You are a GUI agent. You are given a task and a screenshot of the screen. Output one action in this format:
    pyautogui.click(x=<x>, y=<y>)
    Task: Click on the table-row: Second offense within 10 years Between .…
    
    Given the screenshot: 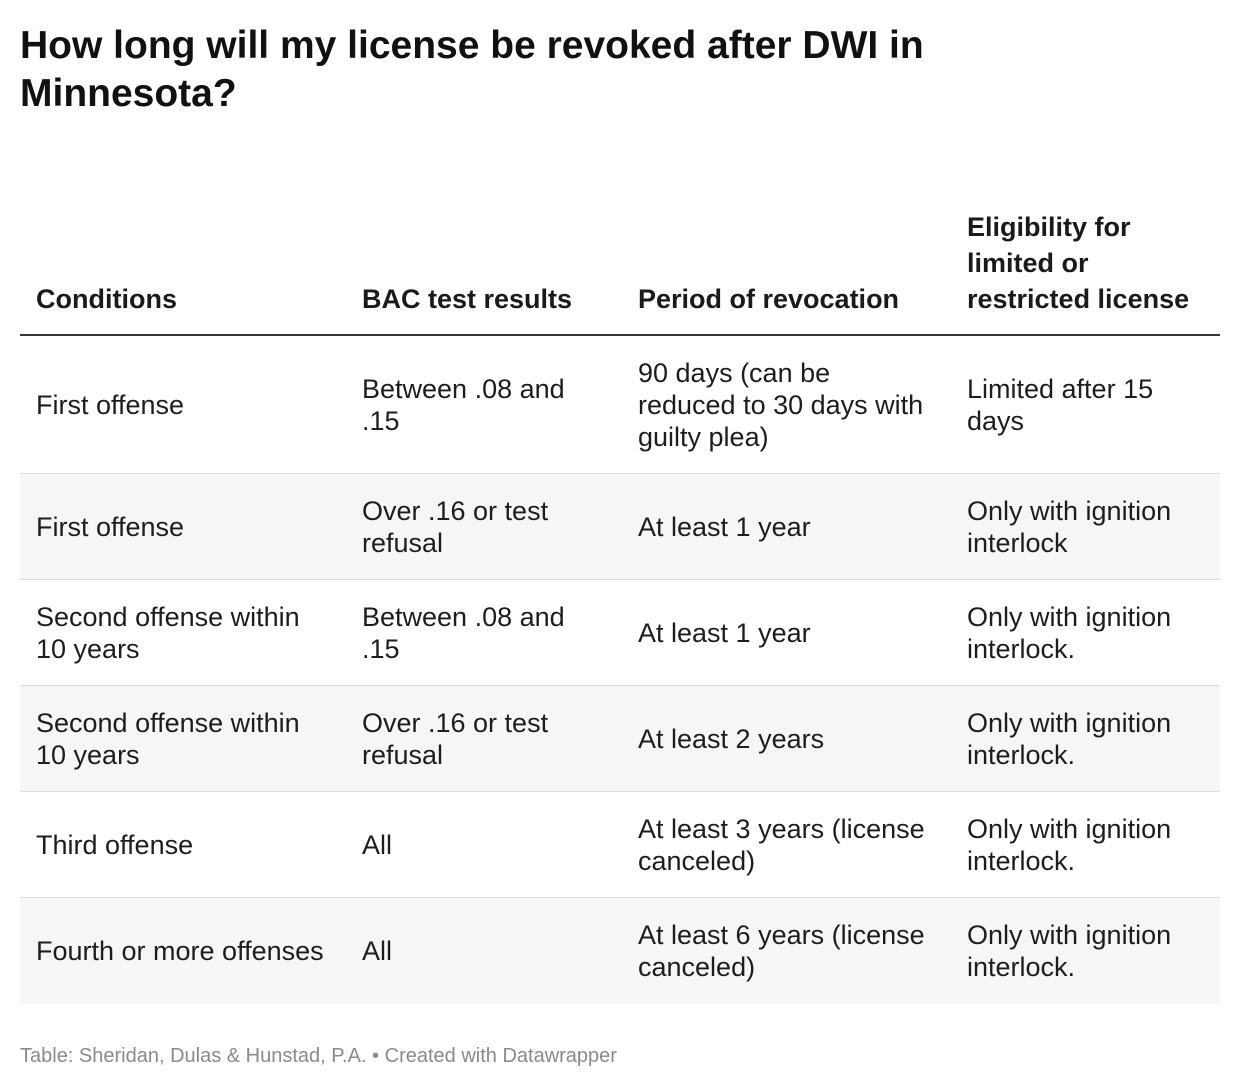 What is the action you would take?
    pyautogui.click(x=620, y=633)
    